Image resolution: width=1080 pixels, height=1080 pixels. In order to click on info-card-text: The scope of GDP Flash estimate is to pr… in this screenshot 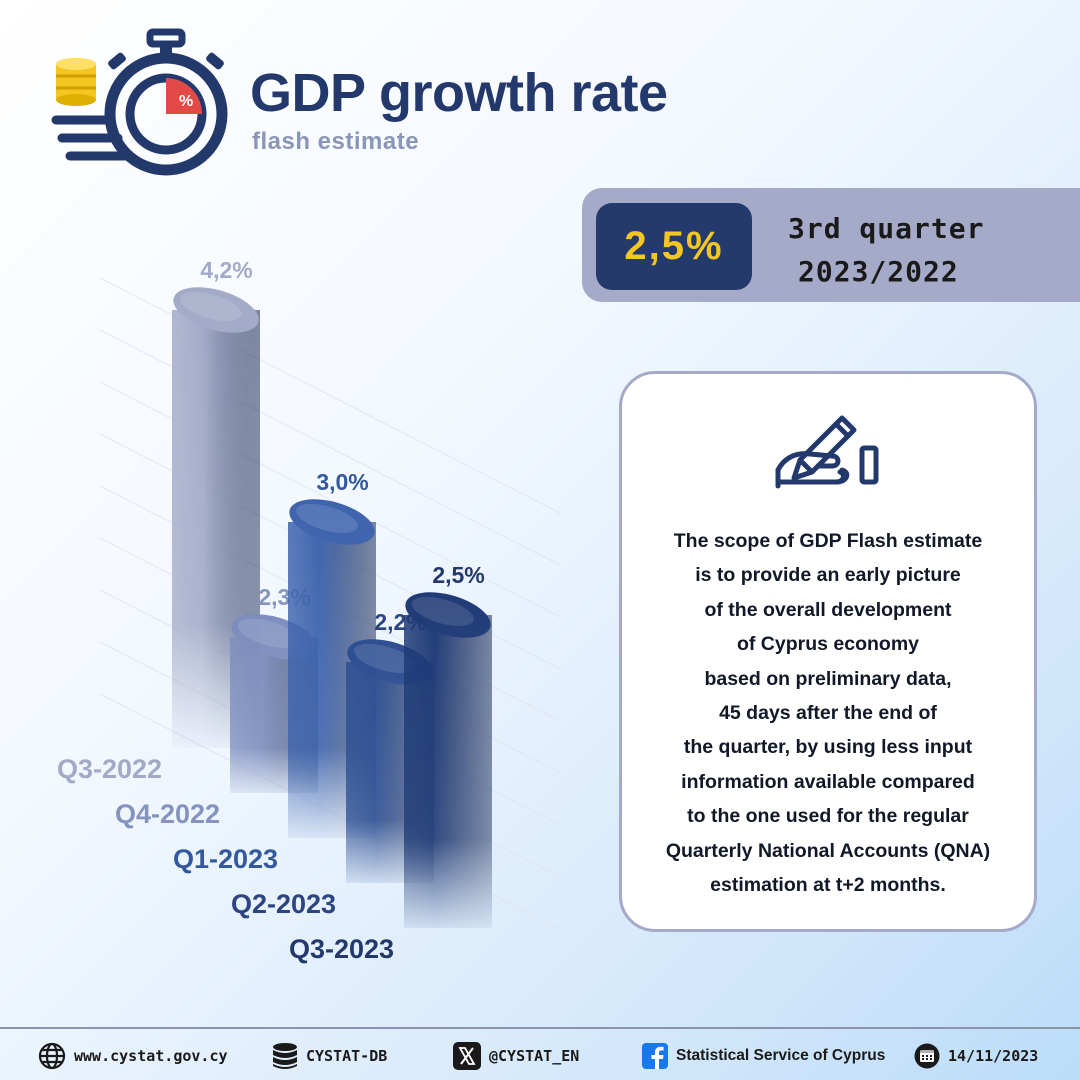, I will do `click(828, 713)`.